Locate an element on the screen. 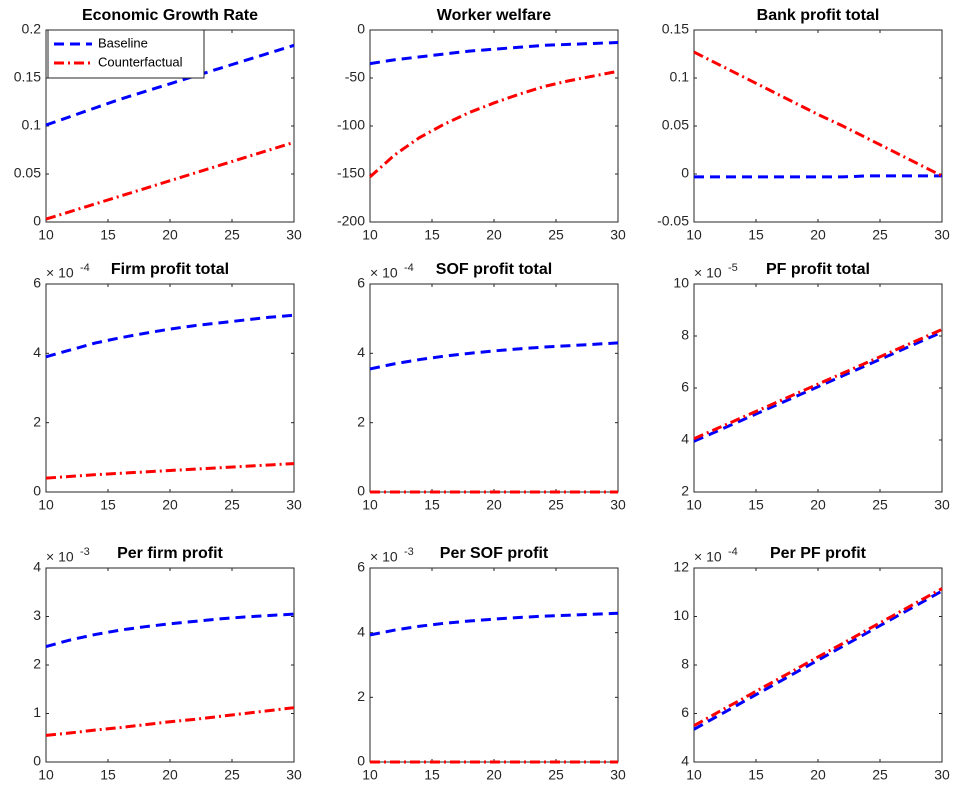 The width and height of the screenshot is (956, 796). chart-title: SOF profit total is located at coordinates (494, 269).